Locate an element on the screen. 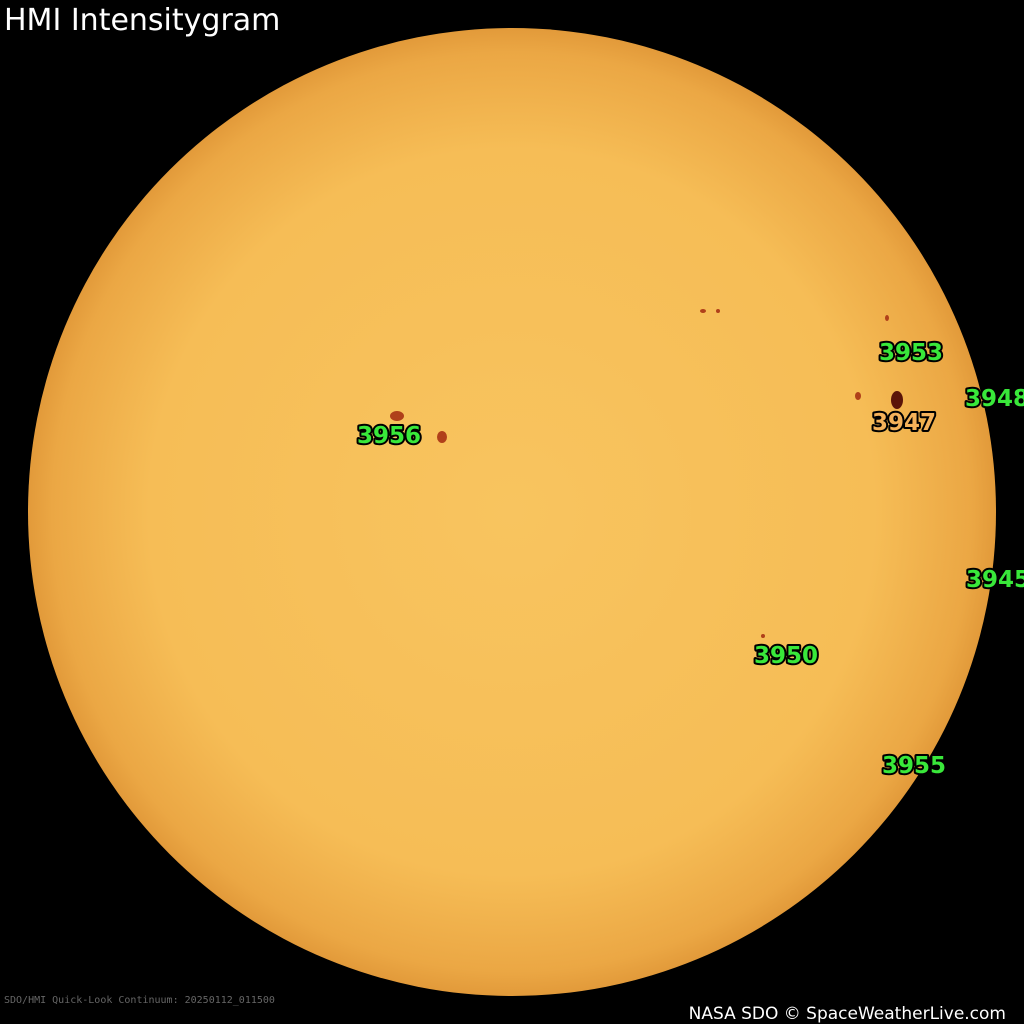 Image resolution: width=1024 pixels, height=1024 pixels. region-label: 3956 is located at coordinates (389, 436).